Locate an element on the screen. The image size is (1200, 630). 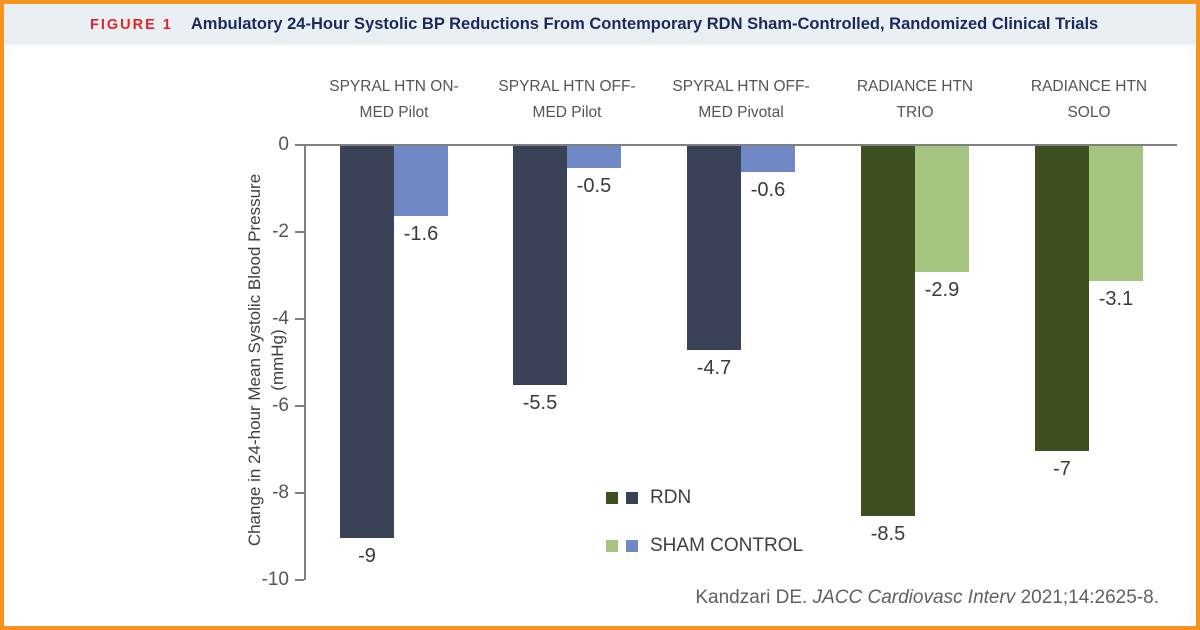
x-baseline is located at coordinates (740, 145).